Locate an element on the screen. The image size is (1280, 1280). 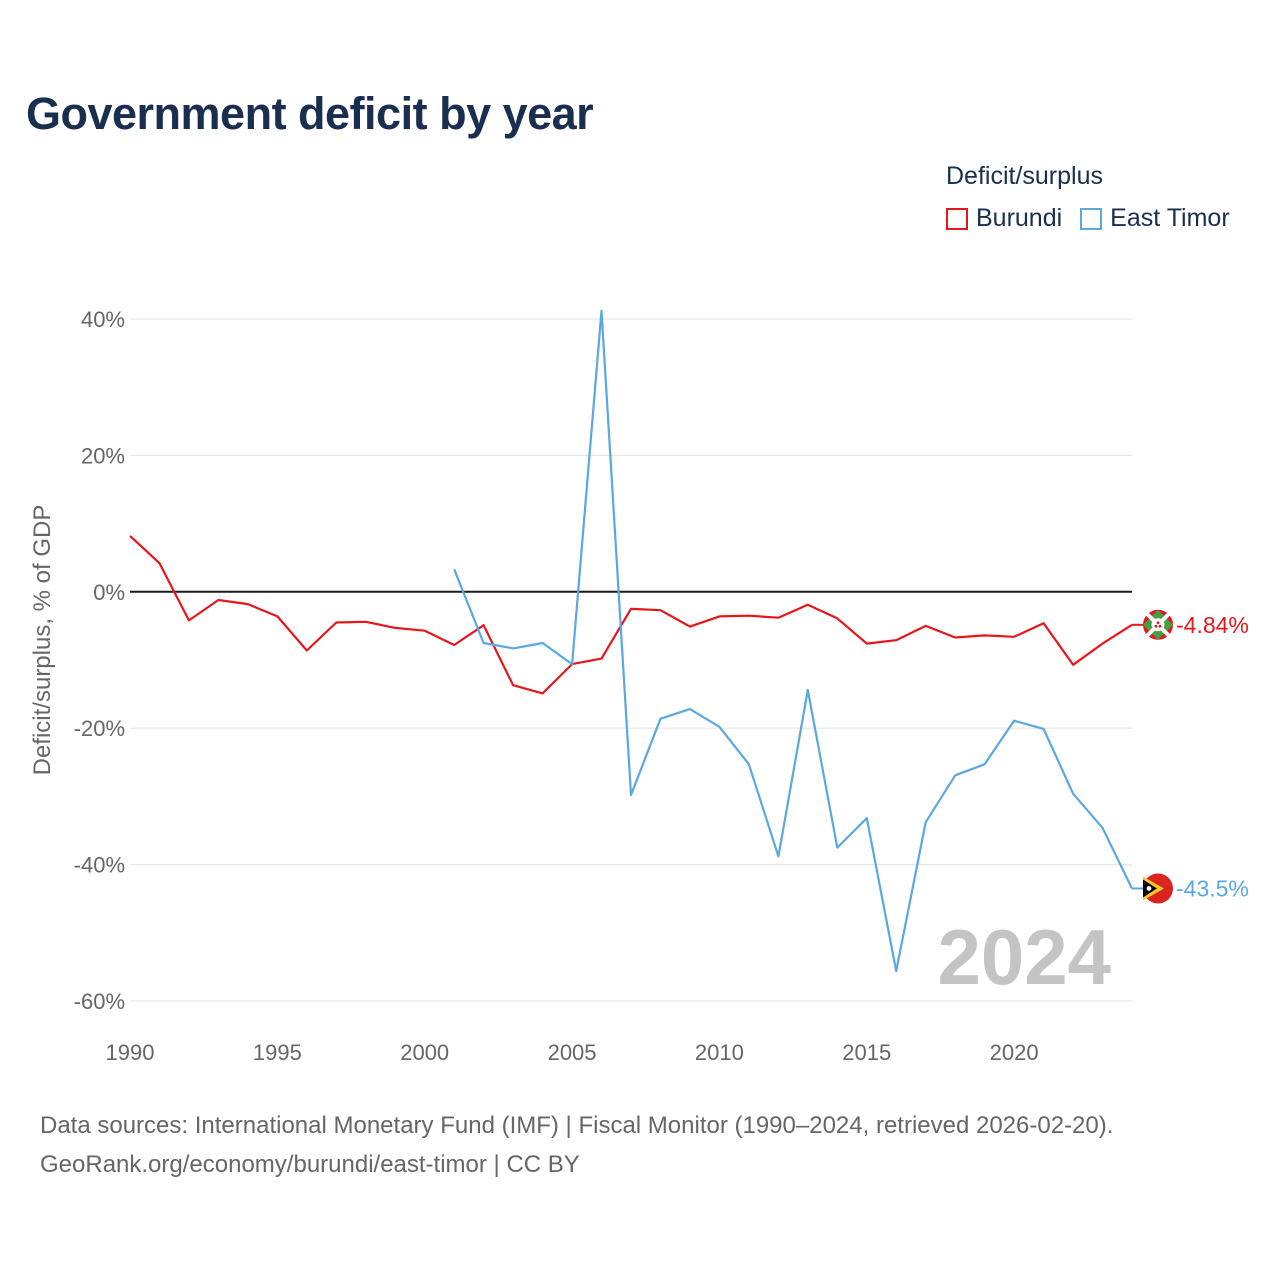
y-tick-labels: 40% 20% 0% -20% -40% -60% is located at coordinates (99, 660).